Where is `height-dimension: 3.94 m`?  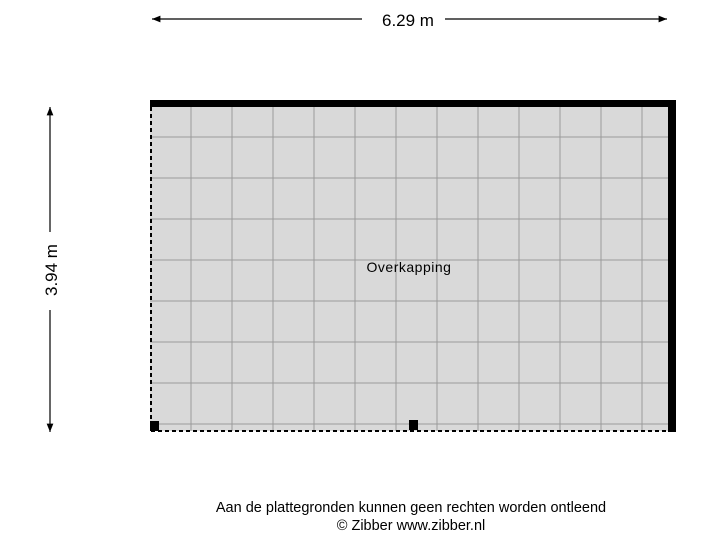 height-dimension: 3.94 m is located at coordinates (51, 269).